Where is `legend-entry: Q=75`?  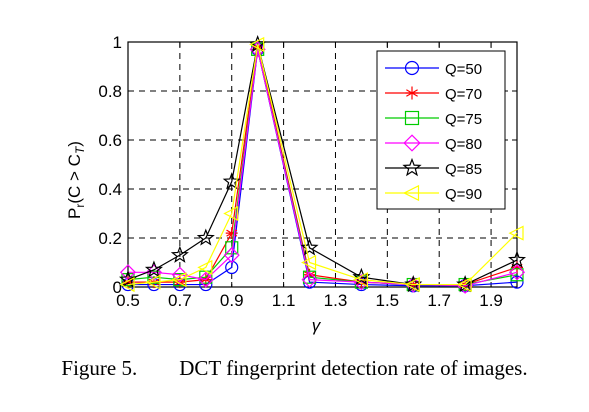 legend-entry: Q=75 is located at coordinates (433, 119).